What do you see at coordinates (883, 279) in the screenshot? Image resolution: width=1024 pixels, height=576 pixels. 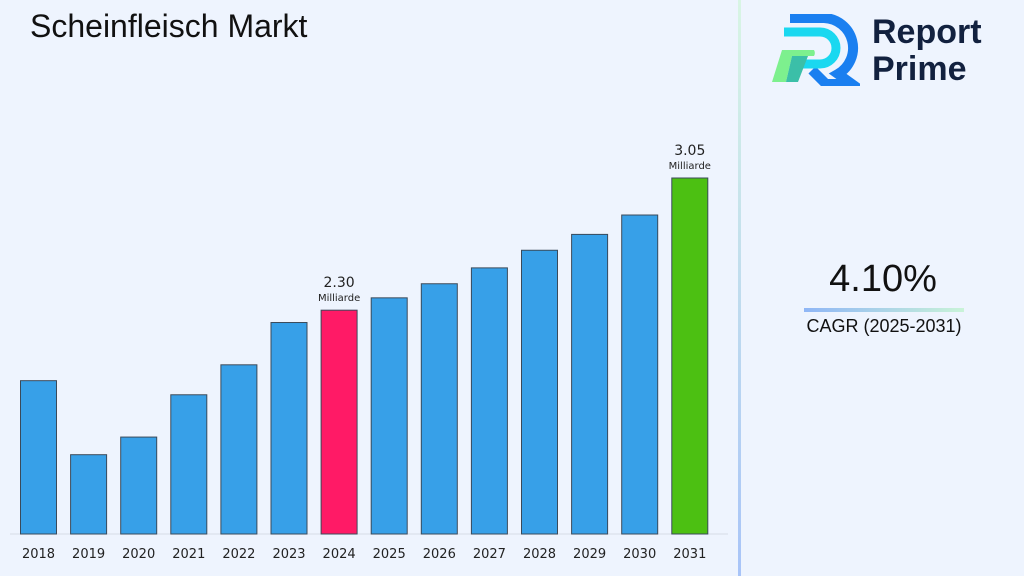 I see `cagr-value: 4.10%` at bounding box center [883, 279].